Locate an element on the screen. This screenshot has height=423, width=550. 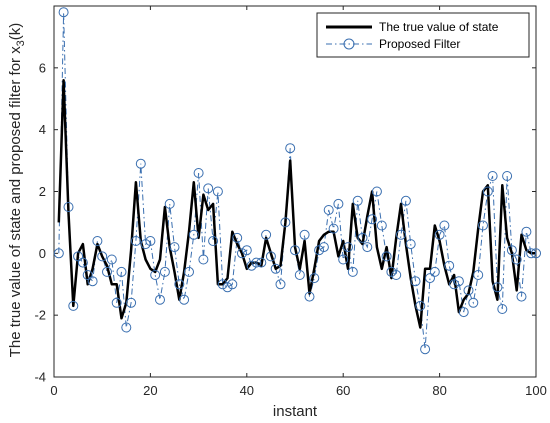
x-axis-label: instant is located at coordinates (295, 411).